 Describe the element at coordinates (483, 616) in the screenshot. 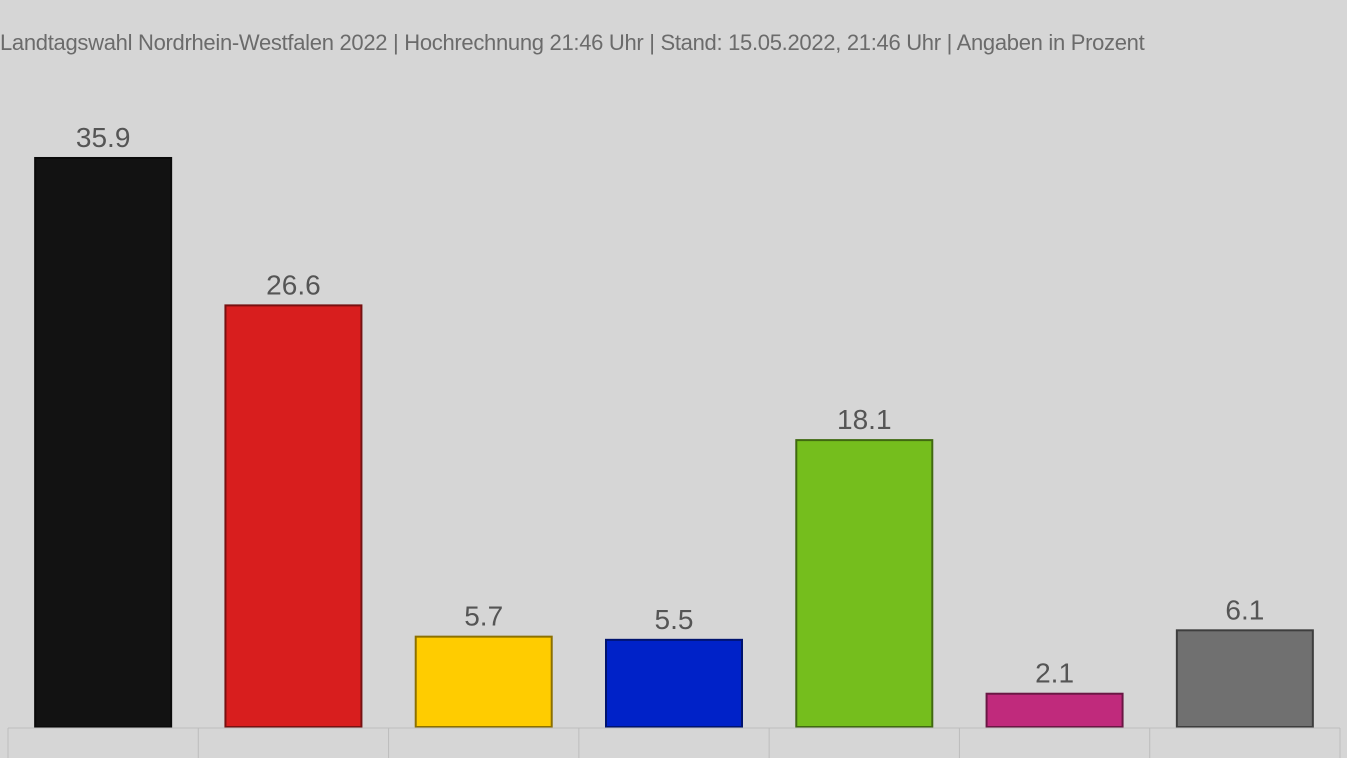

I see `bar-value-label-3: 5.7` at that location.